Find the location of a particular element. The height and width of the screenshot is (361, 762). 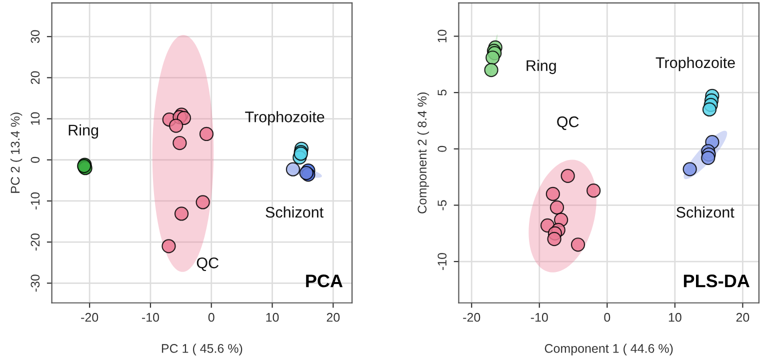

text: PLS-DA is located at coordinates (717, 281).